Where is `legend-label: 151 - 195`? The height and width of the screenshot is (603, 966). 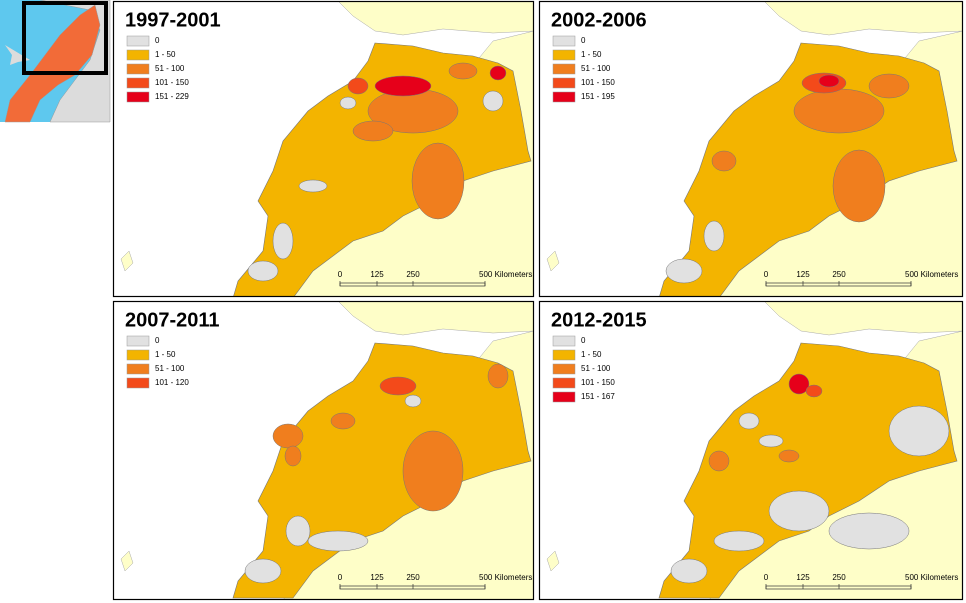 legend-label: 151 - 195 is located at coordinates (598, 96).